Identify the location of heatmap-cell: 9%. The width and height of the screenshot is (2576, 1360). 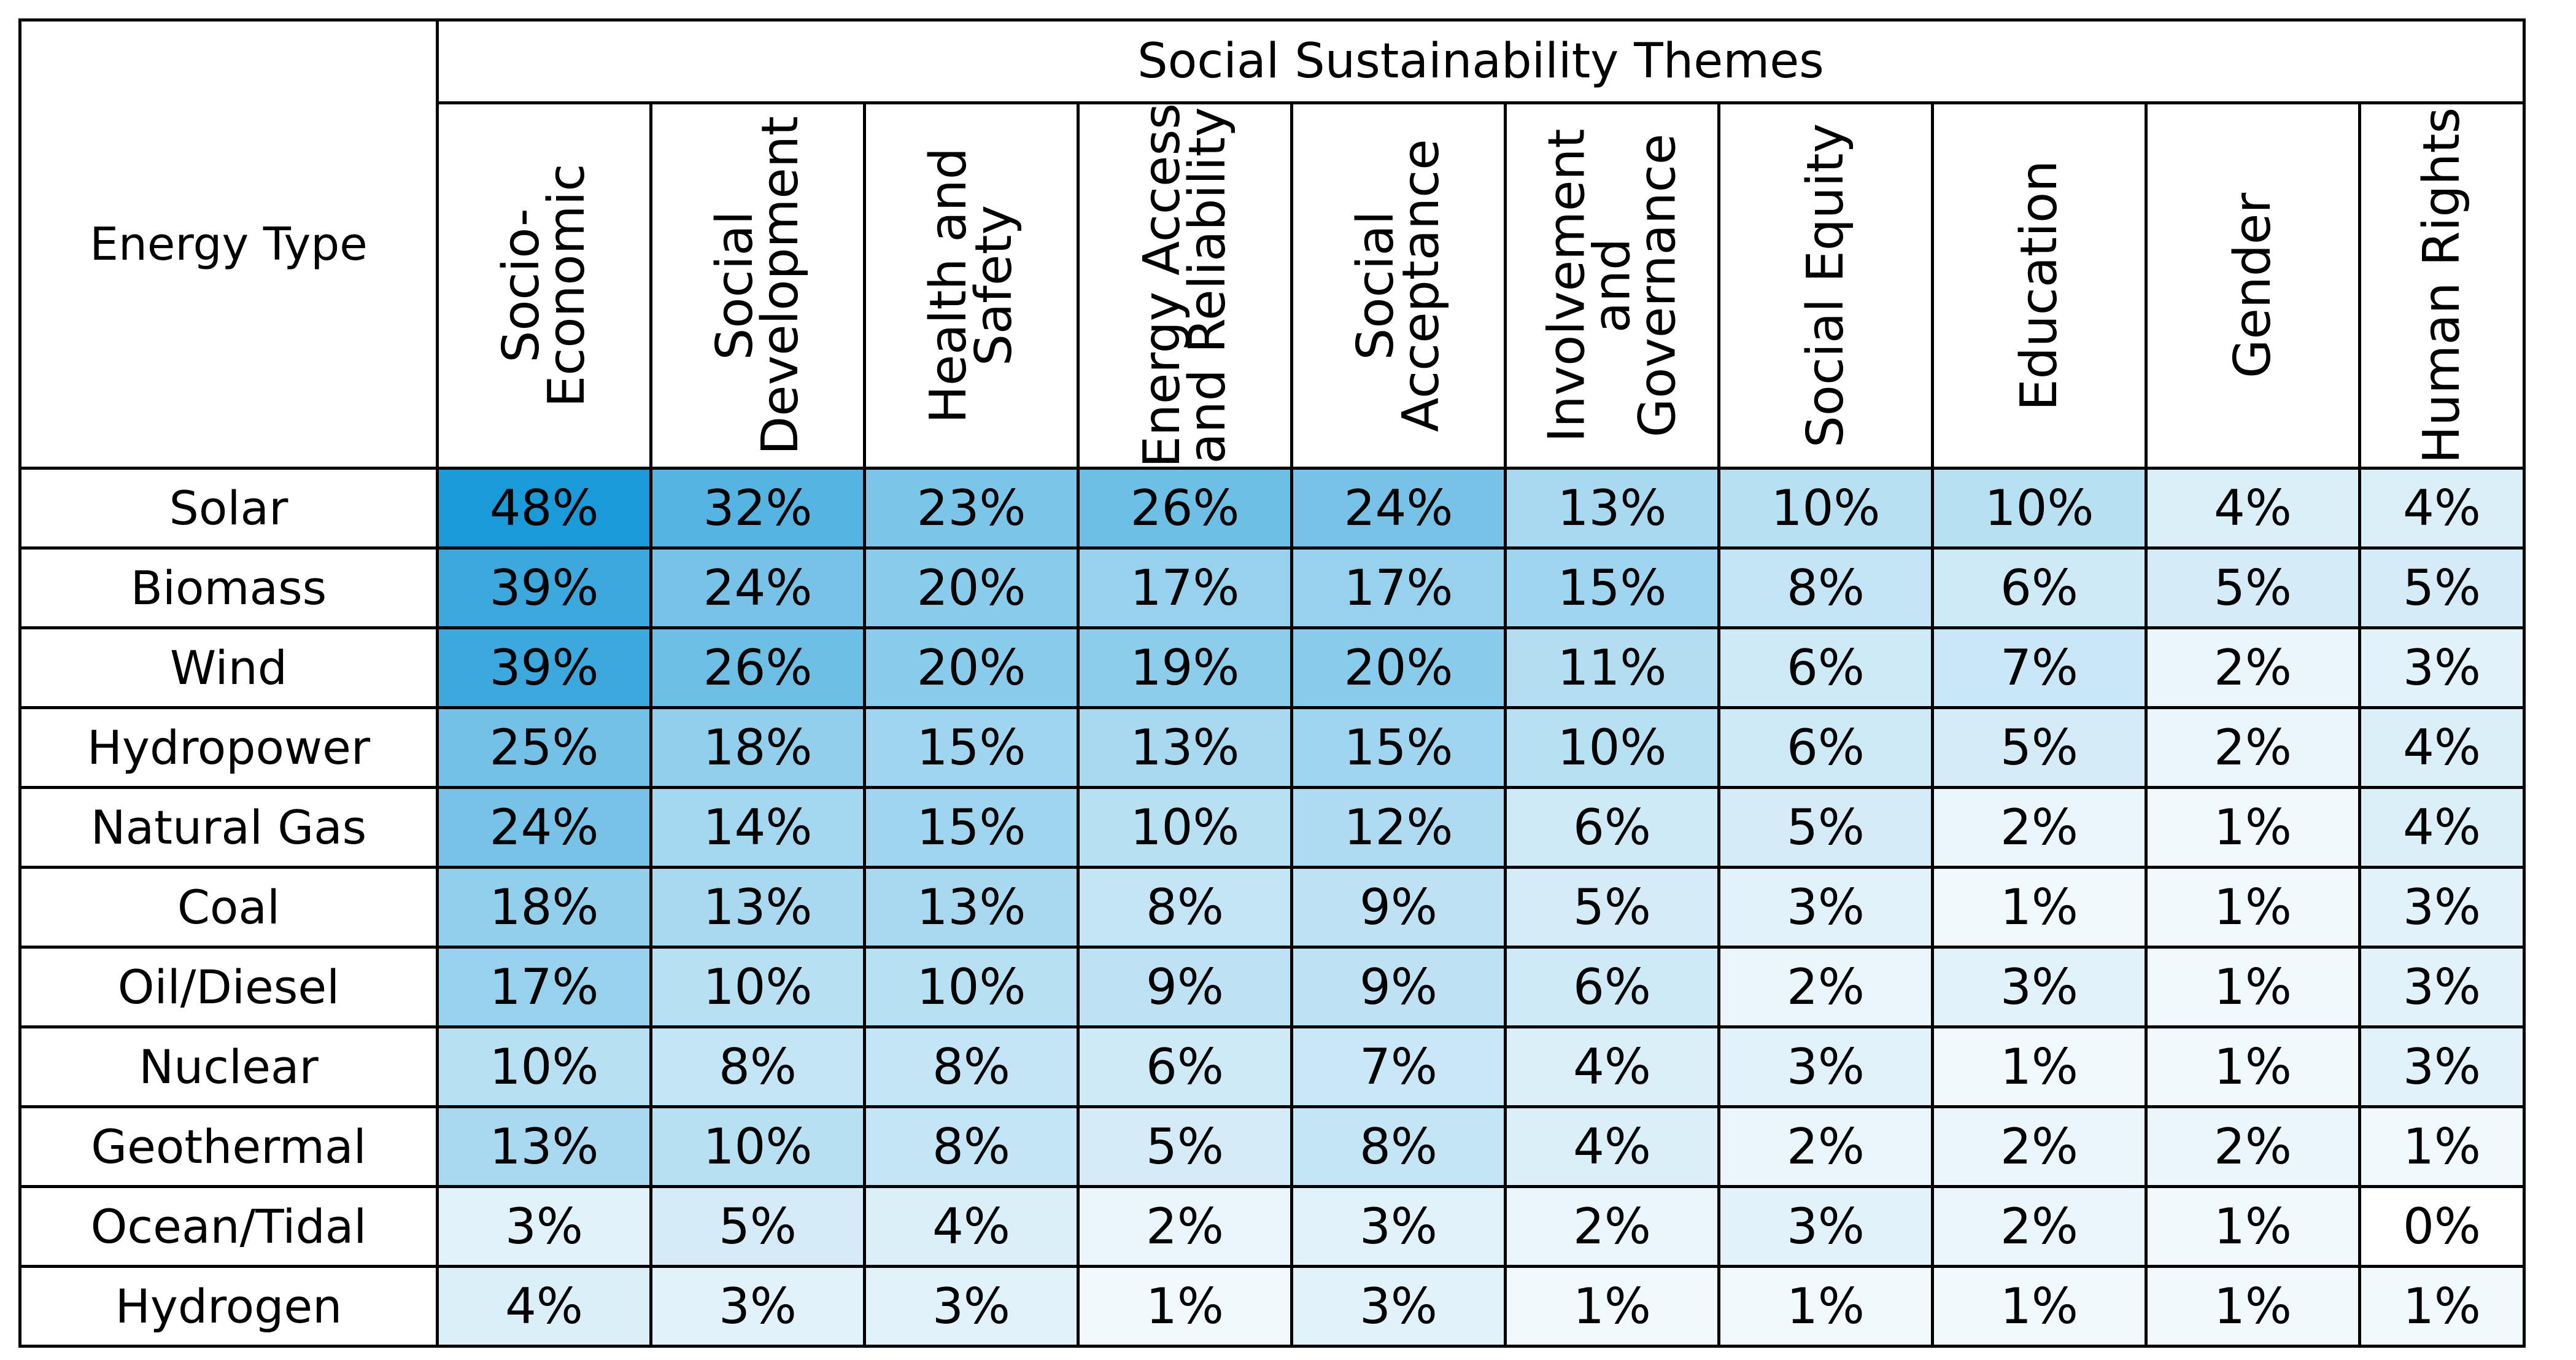
(1398, 907).